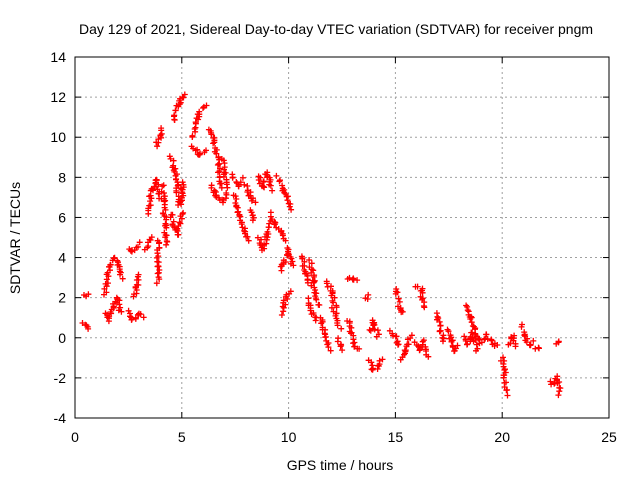 The image size is (640, 480). What do you see at coordinates (58, 97) in the screenshot?
I see `y-tick-label: 12` at bounding box center [58, 97].